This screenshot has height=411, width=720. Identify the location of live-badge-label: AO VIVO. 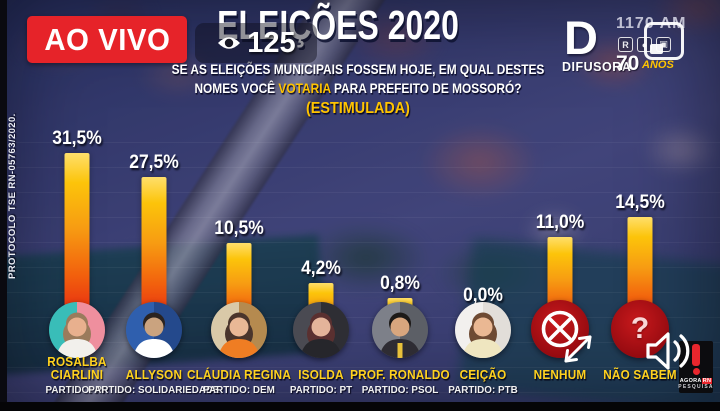
(107, 39).